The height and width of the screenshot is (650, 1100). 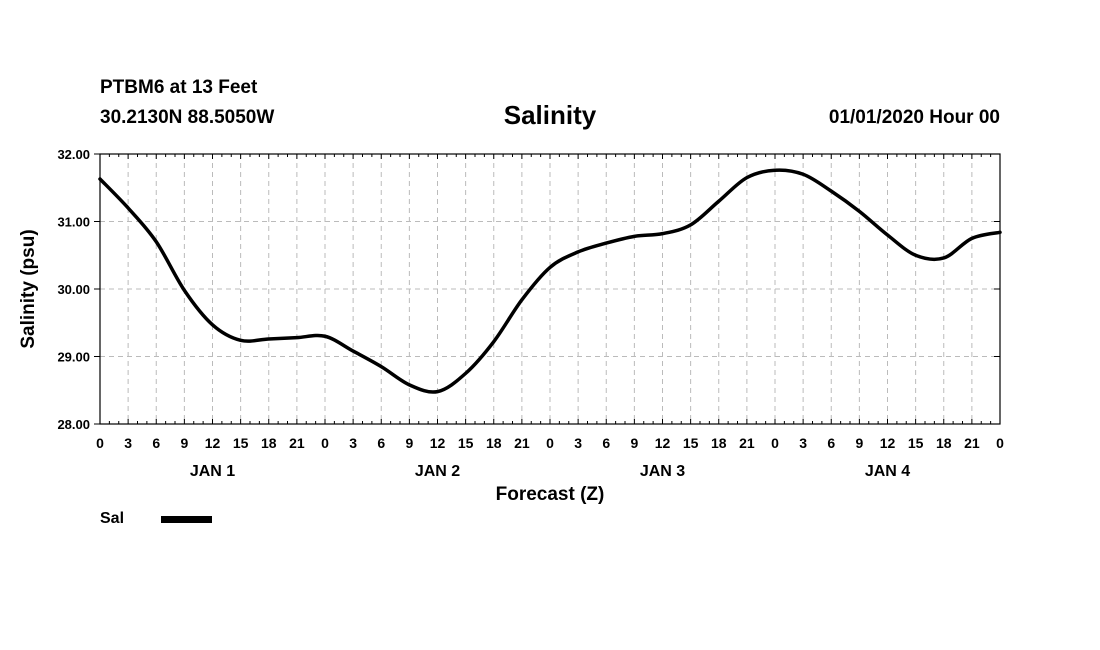 I want to click on y-axis-label: Salinity (psu), so click(x=28, y=288).